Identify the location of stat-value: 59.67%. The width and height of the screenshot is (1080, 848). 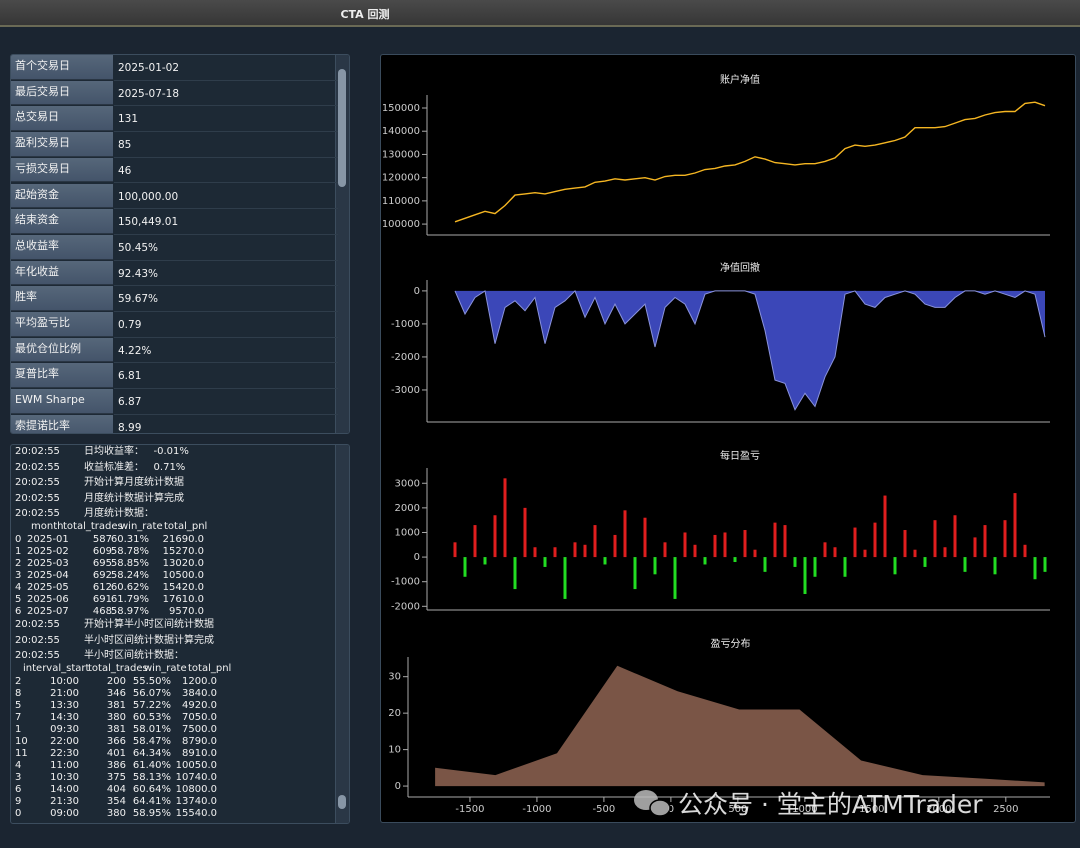
(226, 299).